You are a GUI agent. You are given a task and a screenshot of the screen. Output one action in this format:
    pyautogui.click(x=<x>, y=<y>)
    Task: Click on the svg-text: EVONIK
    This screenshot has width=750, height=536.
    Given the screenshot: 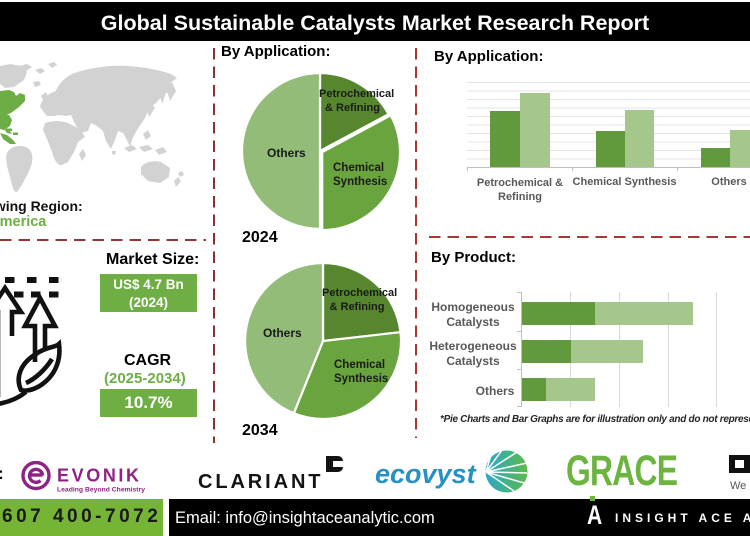 What is the action you would take?
    pyautogui.click(x=99, y=476)
    